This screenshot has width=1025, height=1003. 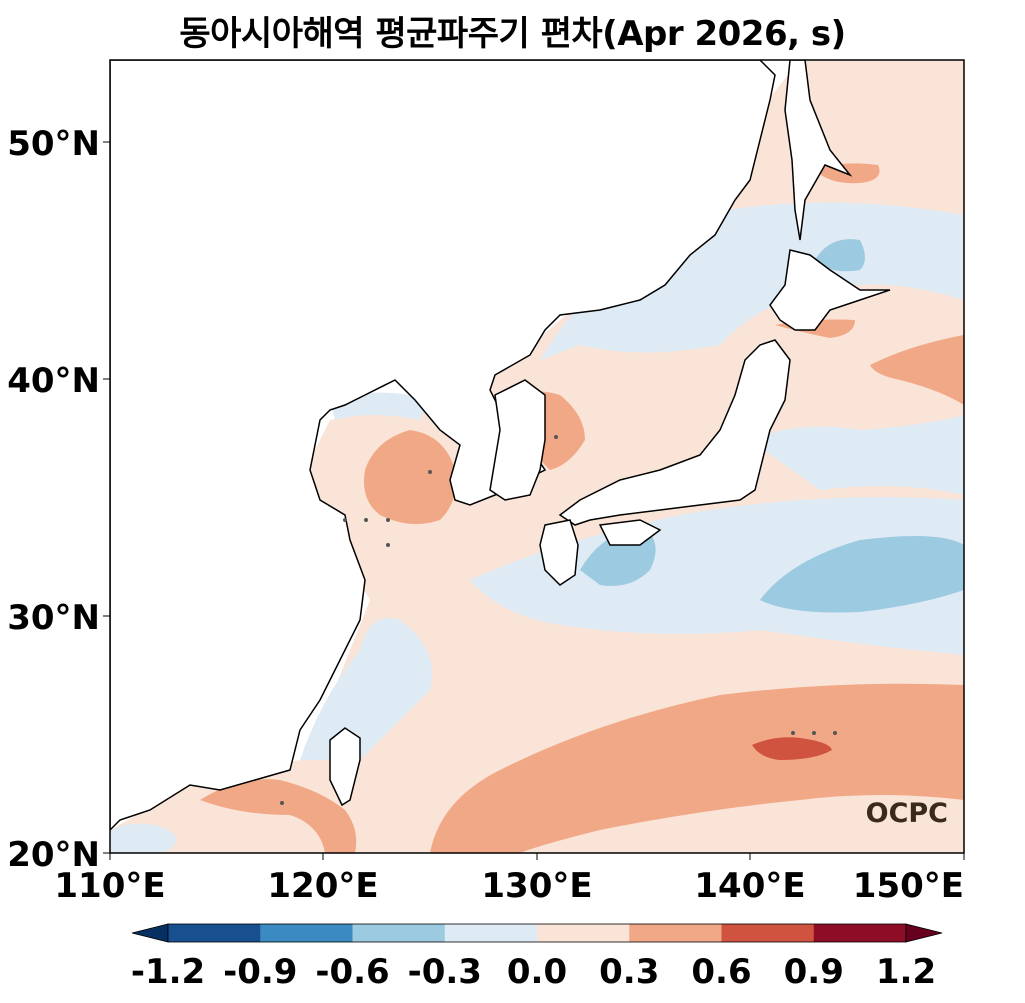 What do you see at coordinates (517, 440) in the screenshot?
I see `land-korea` at bounding box center [517, 440].